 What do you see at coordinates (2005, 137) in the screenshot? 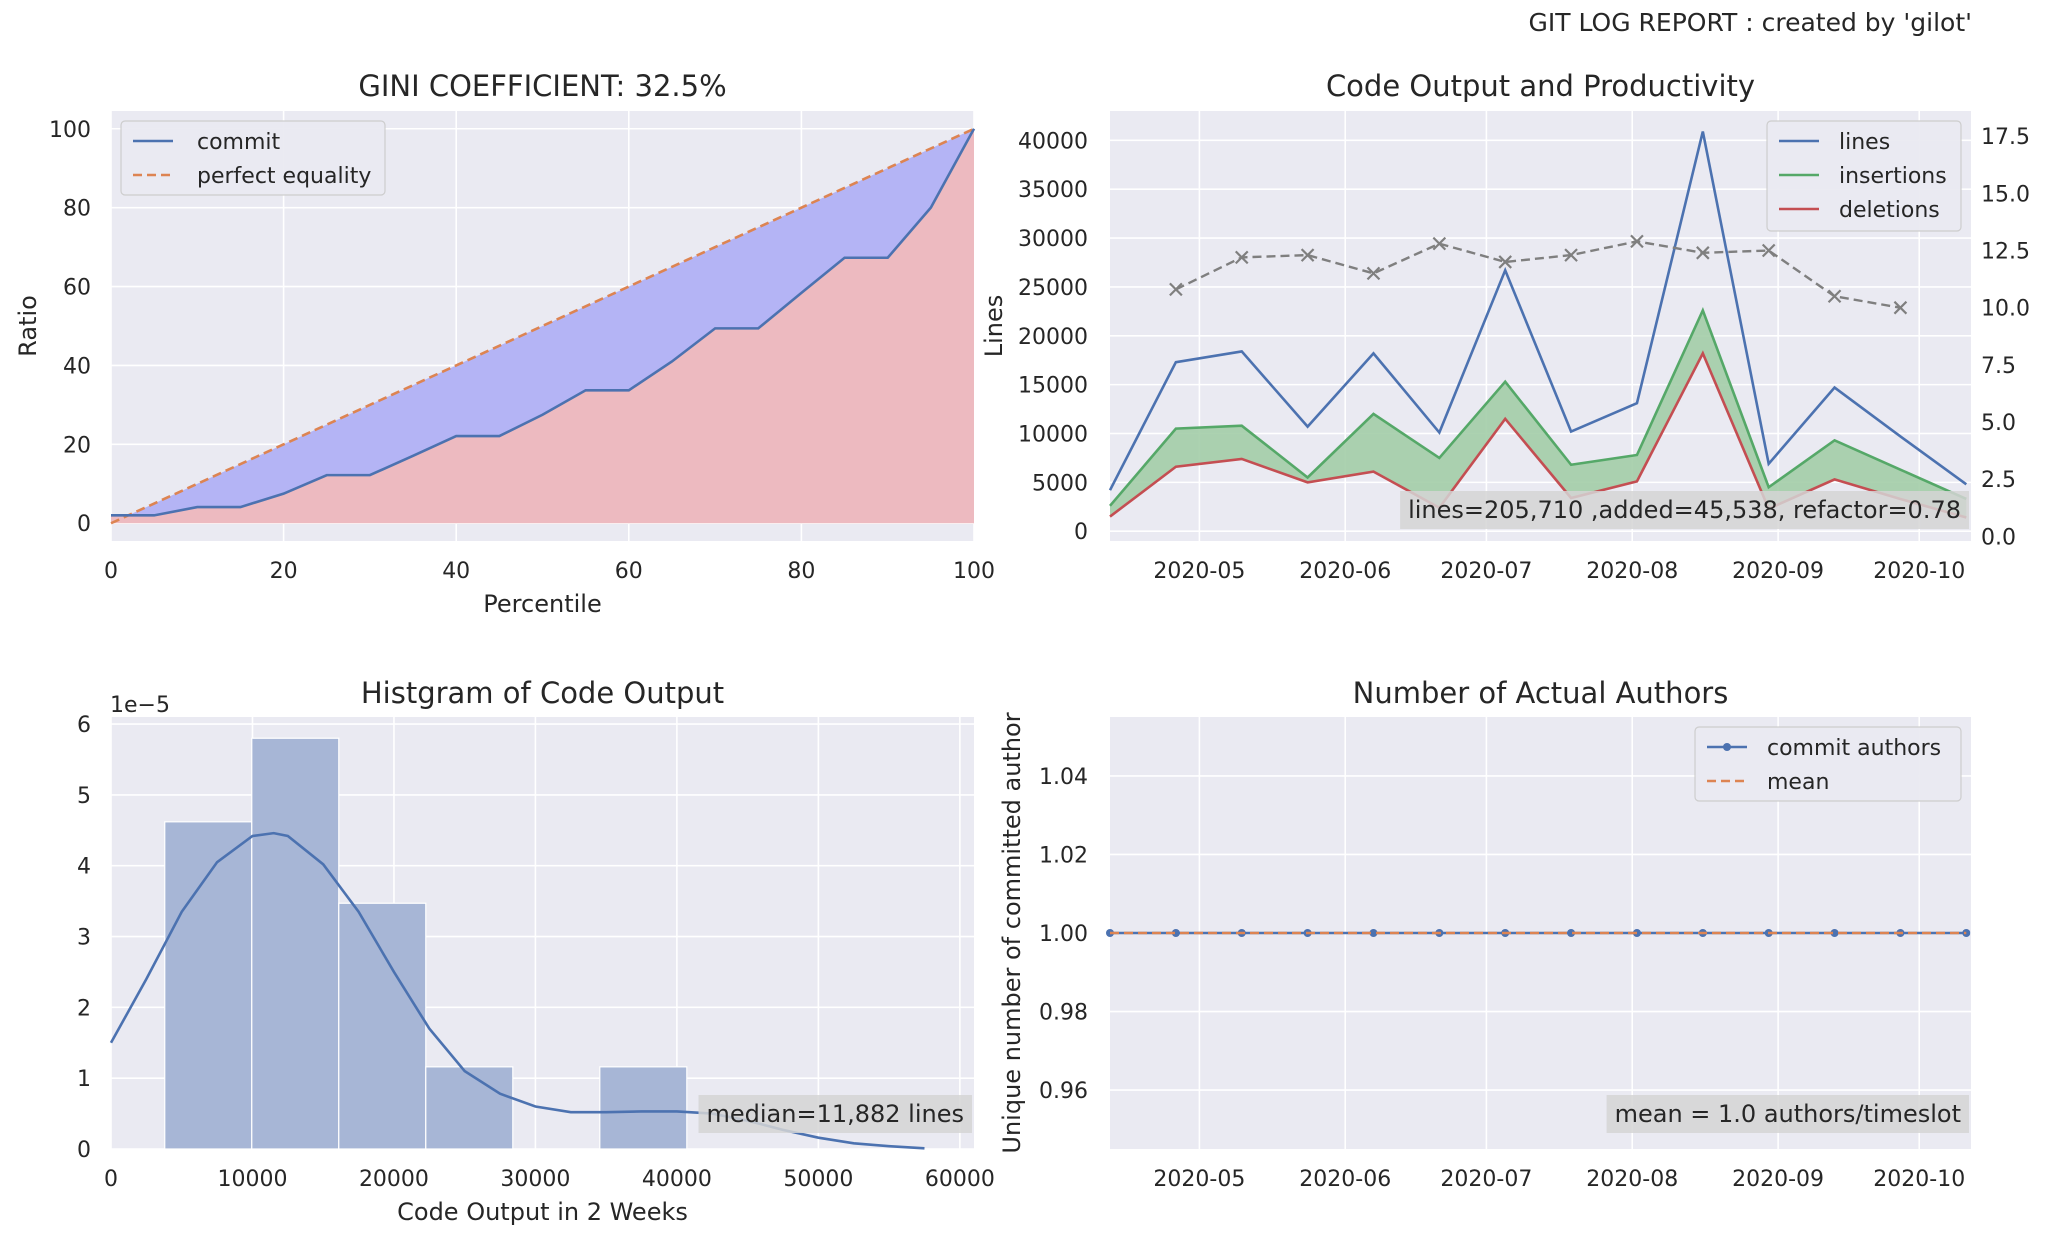
I see `output-y2tick-label: 17.5` at bounding box center [2005, 137].